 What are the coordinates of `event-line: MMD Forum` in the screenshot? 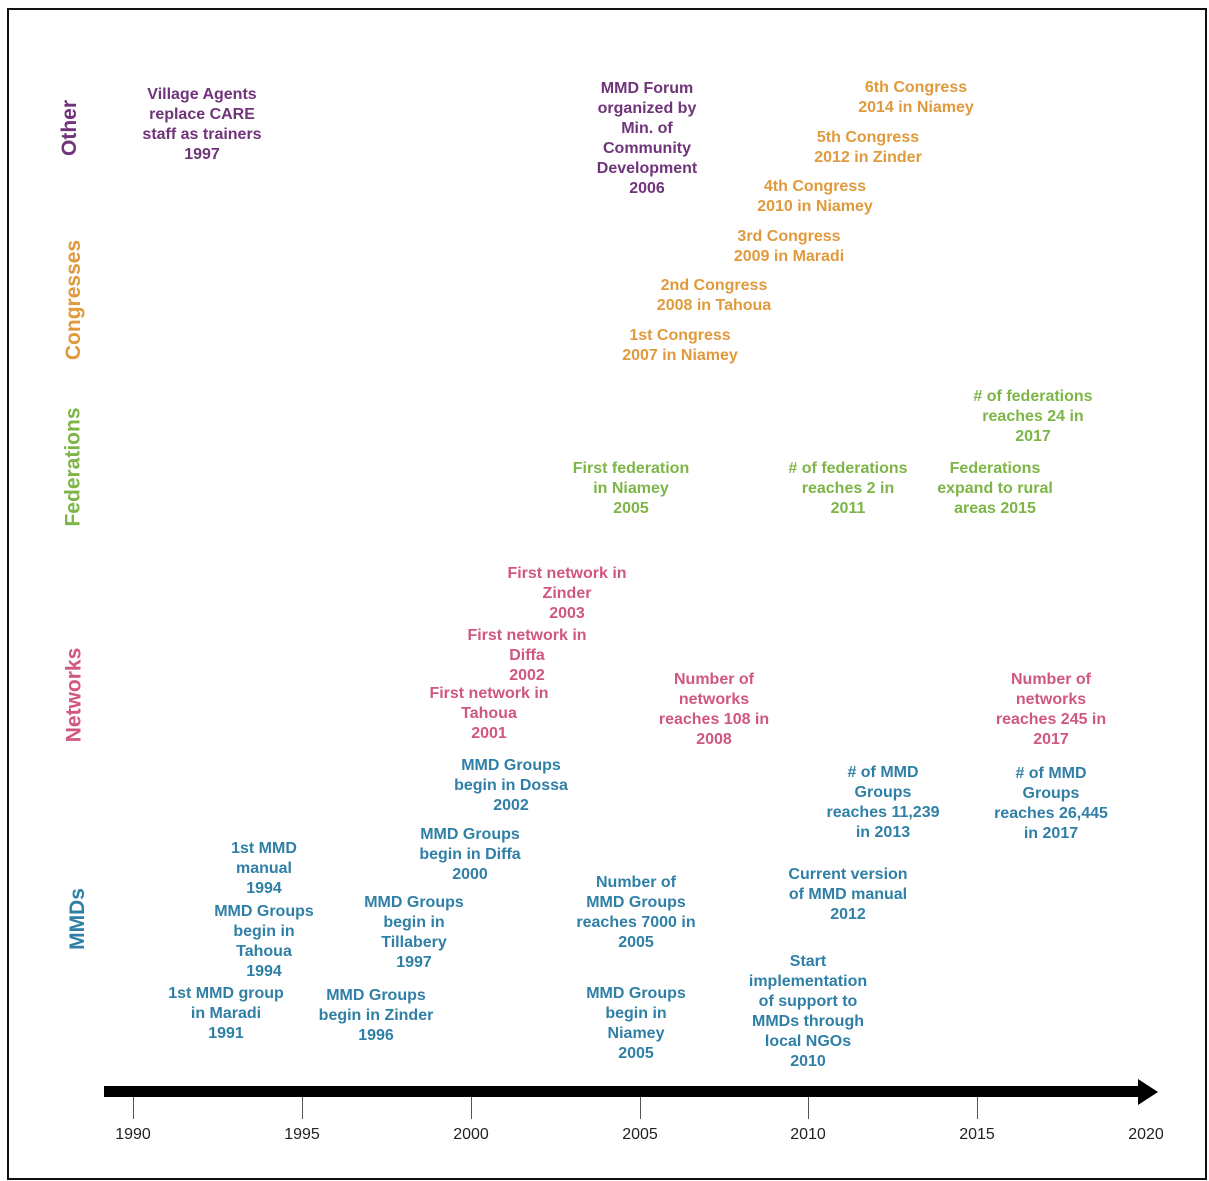 It's located at (647, 88).